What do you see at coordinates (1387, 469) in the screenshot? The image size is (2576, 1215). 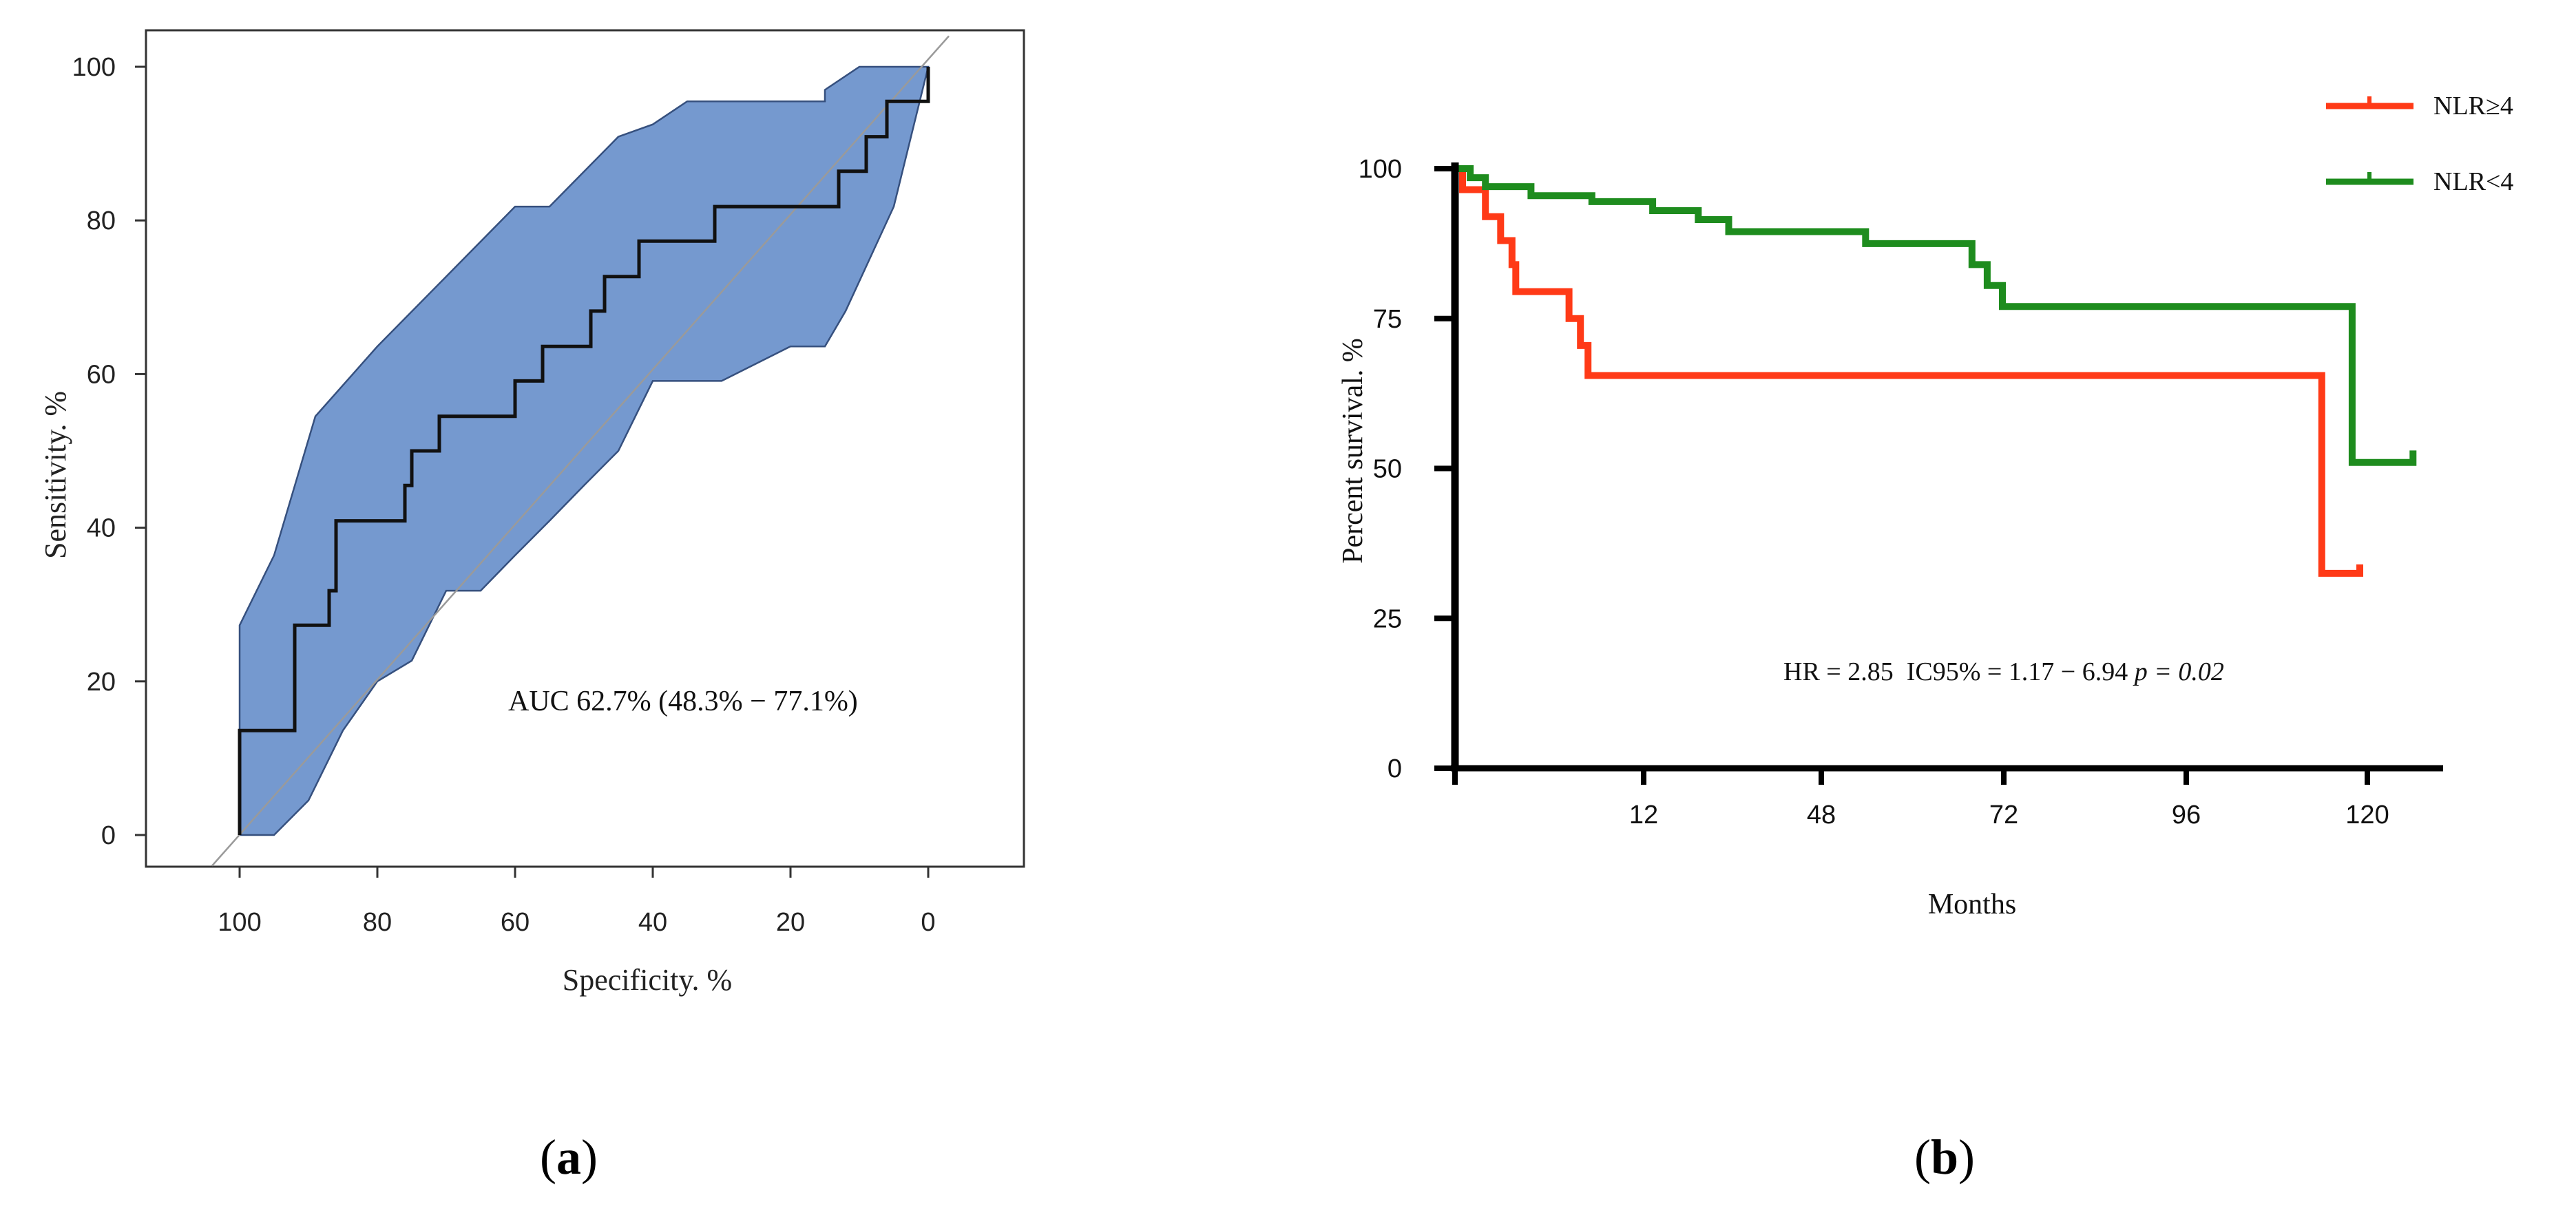 I see `km-y-tick-label: 50` at bounding box center [1387, 469].